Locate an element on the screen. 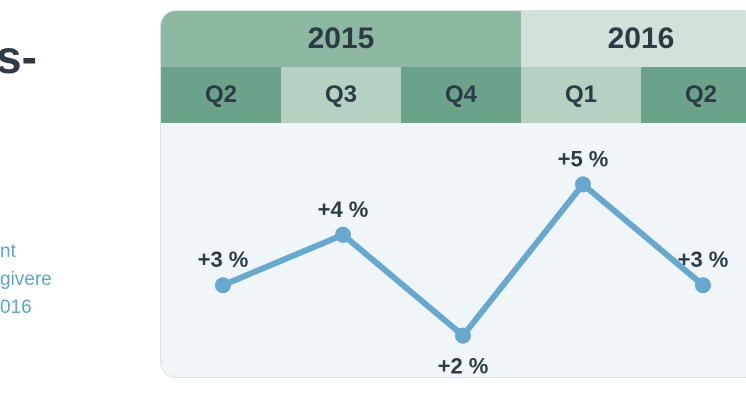 Image resolution: width=746 pixels, height=419 pixels. quarter-2015-q3: Q3 is located at coordinates (341, 95).